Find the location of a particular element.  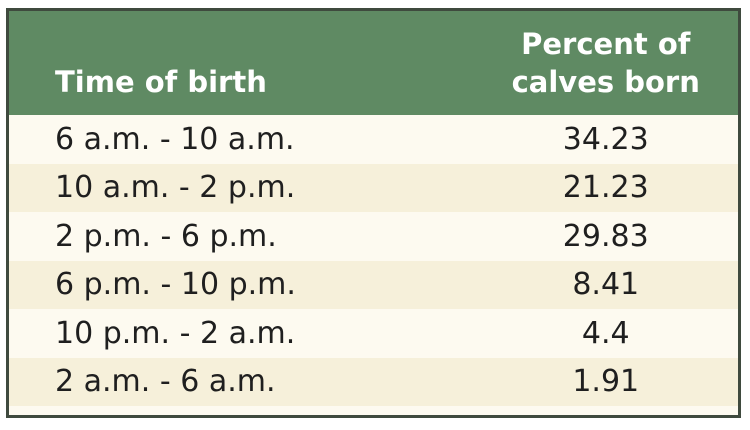

cell-percent: 29.83 is located at coordinates (605, 236).